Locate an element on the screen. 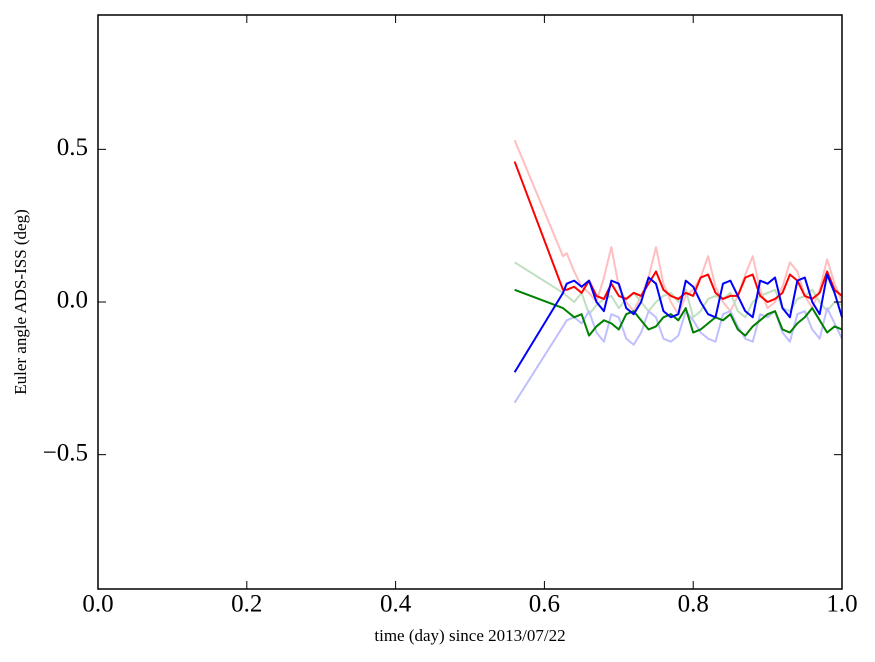 This screenshot has width=875, height=662. x-tick-label: 0.0 is located at coordinates (97, 604).